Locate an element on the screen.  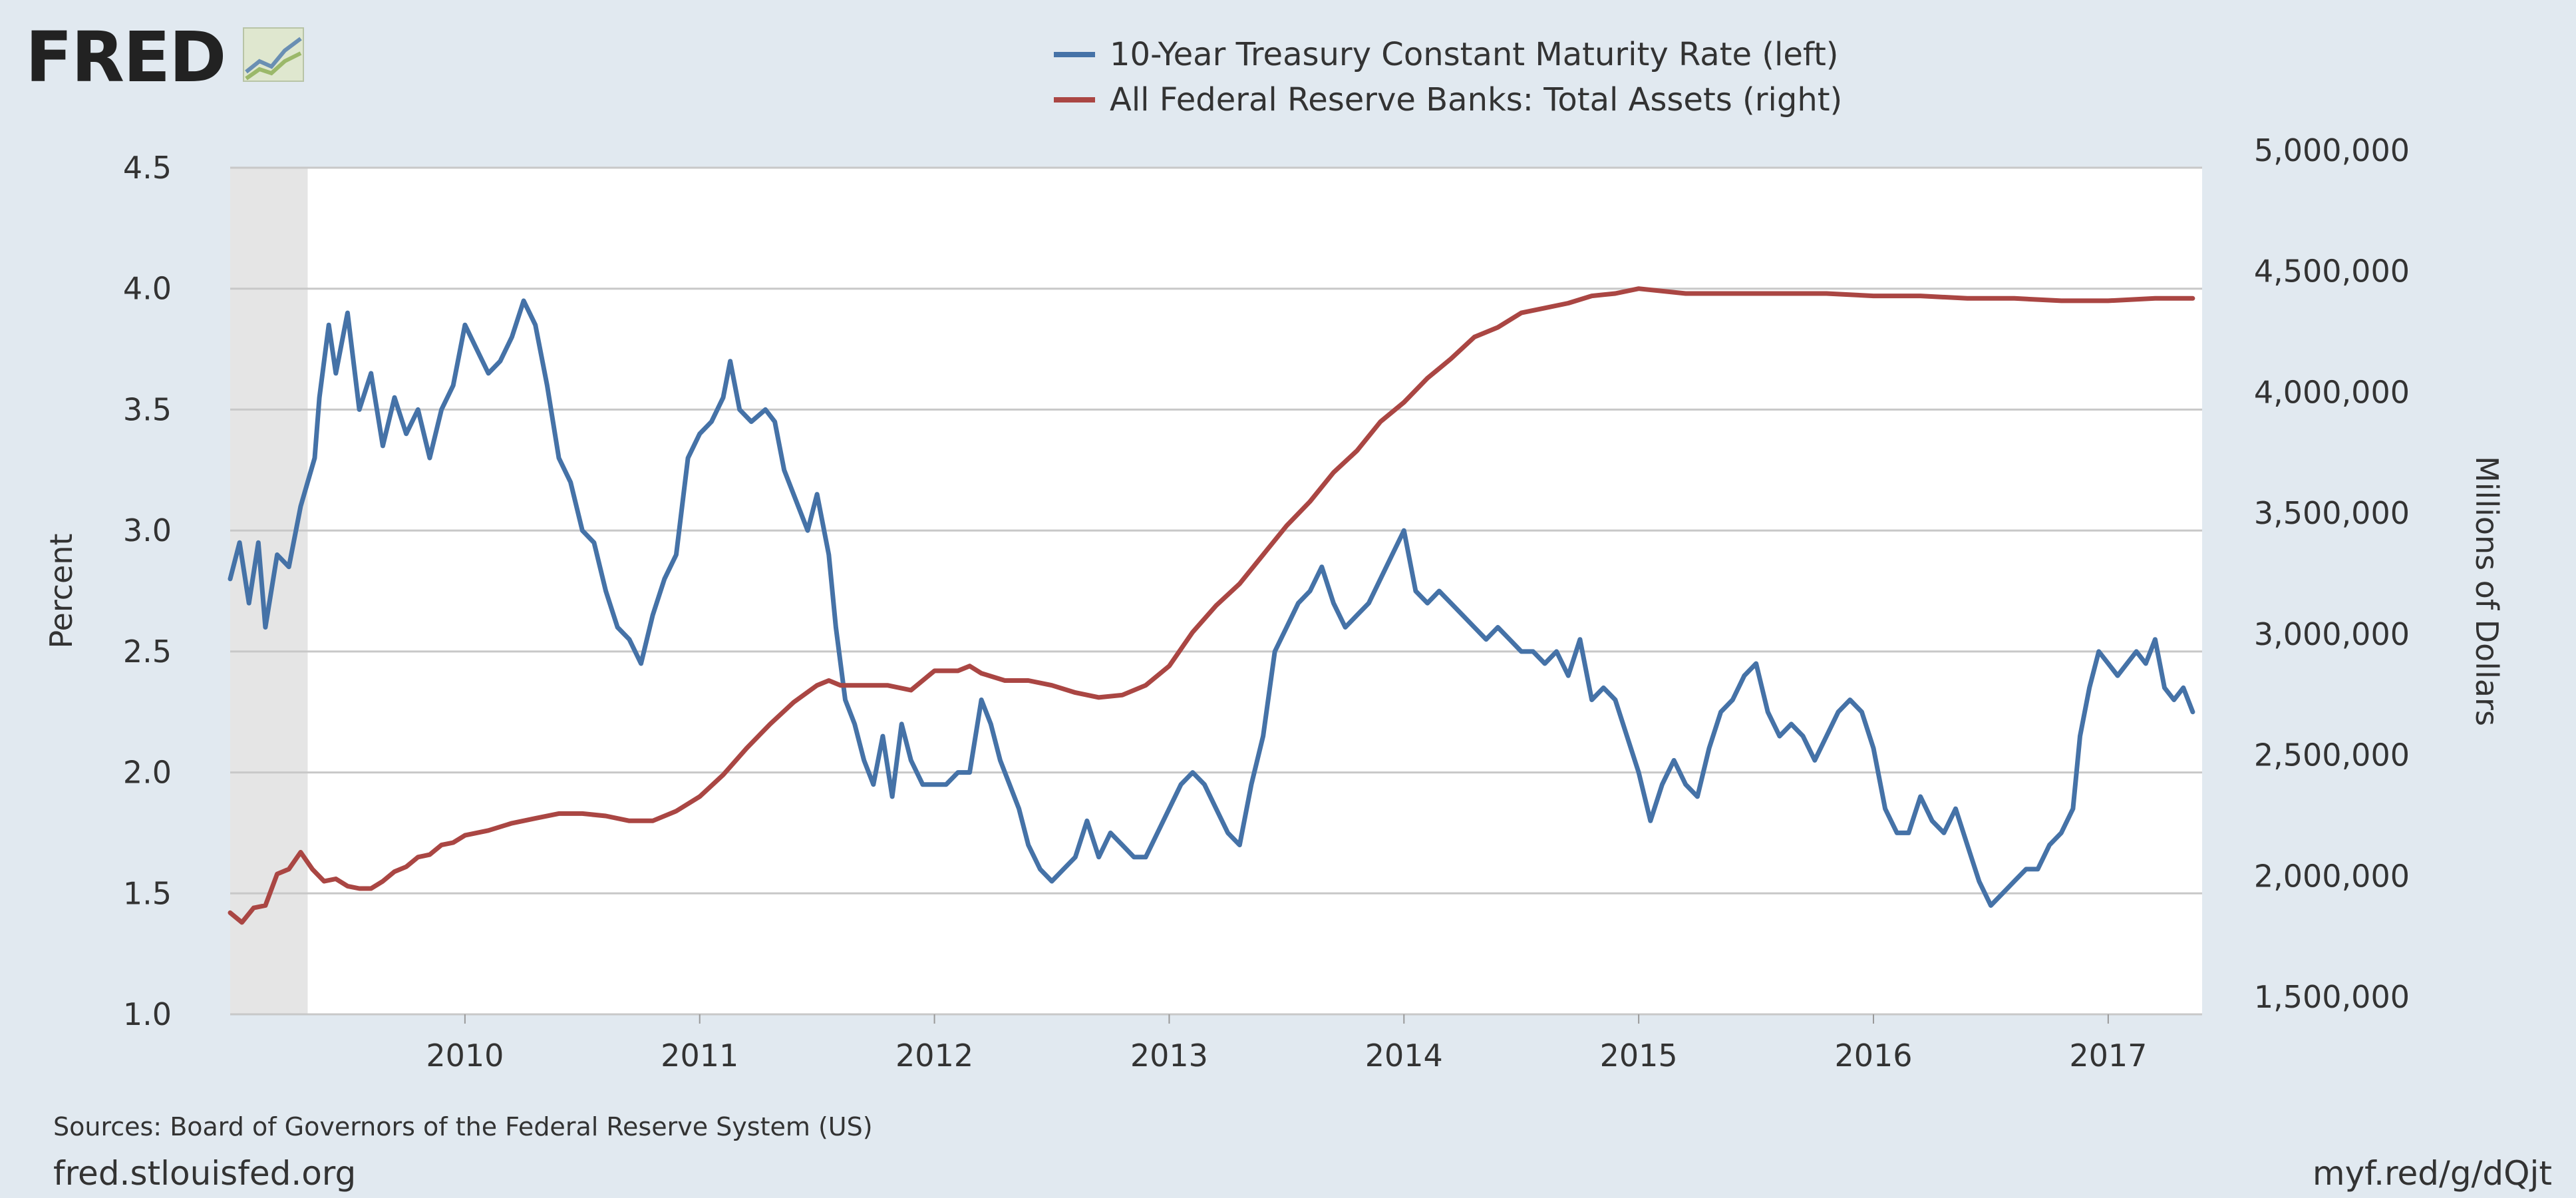
y-right-tick-label: 2,000,000 is located at coordinates (2332, 876).